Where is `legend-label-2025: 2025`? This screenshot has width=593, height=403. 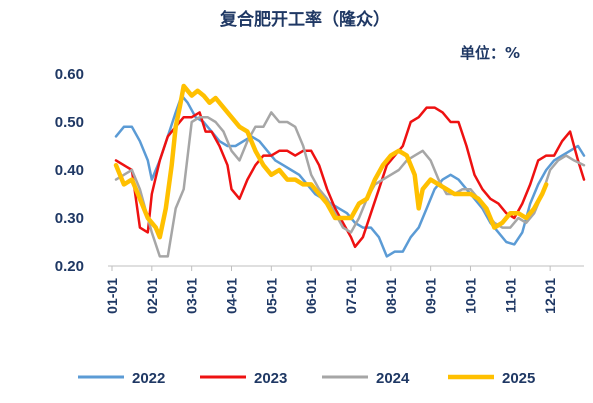
legend-label-2025: 2025 is located at coordinates (518, 378).